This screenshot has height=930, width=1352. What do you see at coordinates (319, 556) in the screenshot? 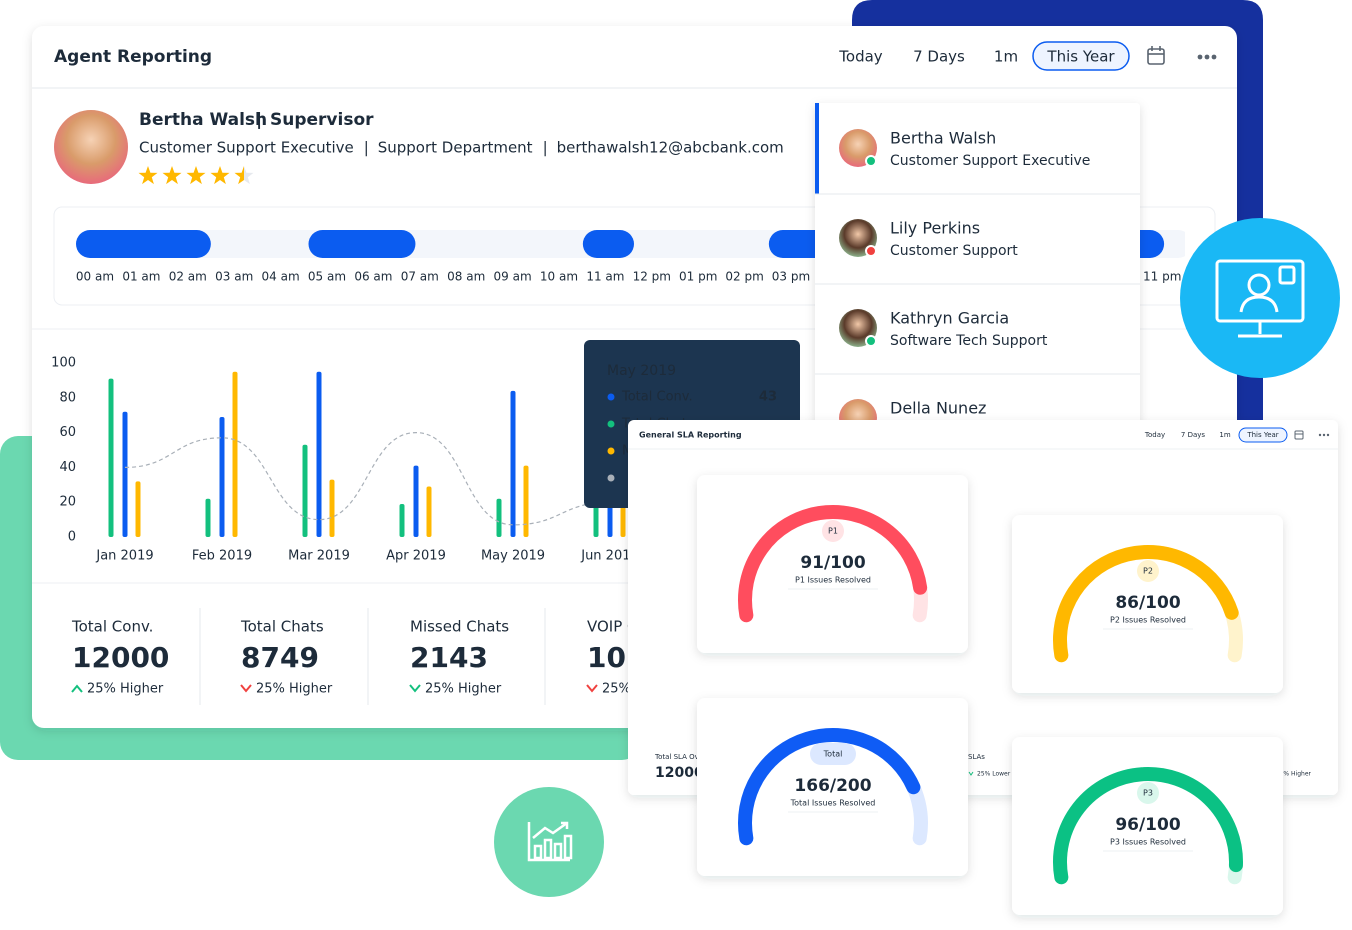
I see `x-tick-label: Mar 2019` at bounding box center [319, 556].